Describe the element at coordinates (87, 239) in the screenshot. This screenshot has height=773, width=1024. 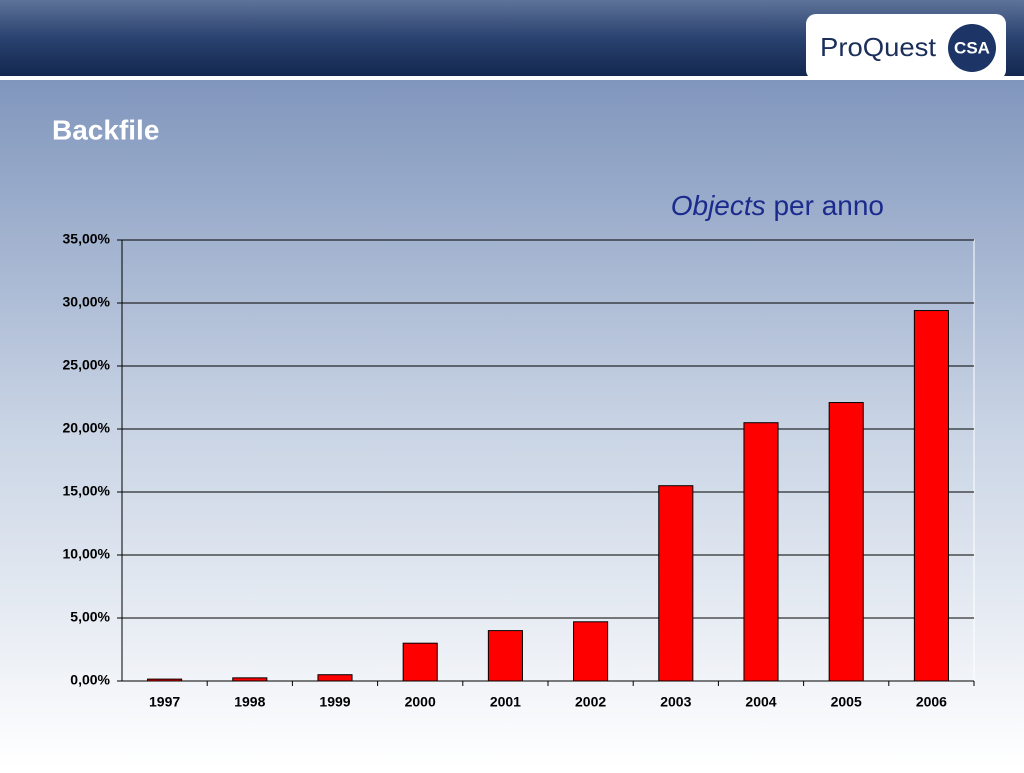
I see `y-tick-label: 35,00%` at that location.